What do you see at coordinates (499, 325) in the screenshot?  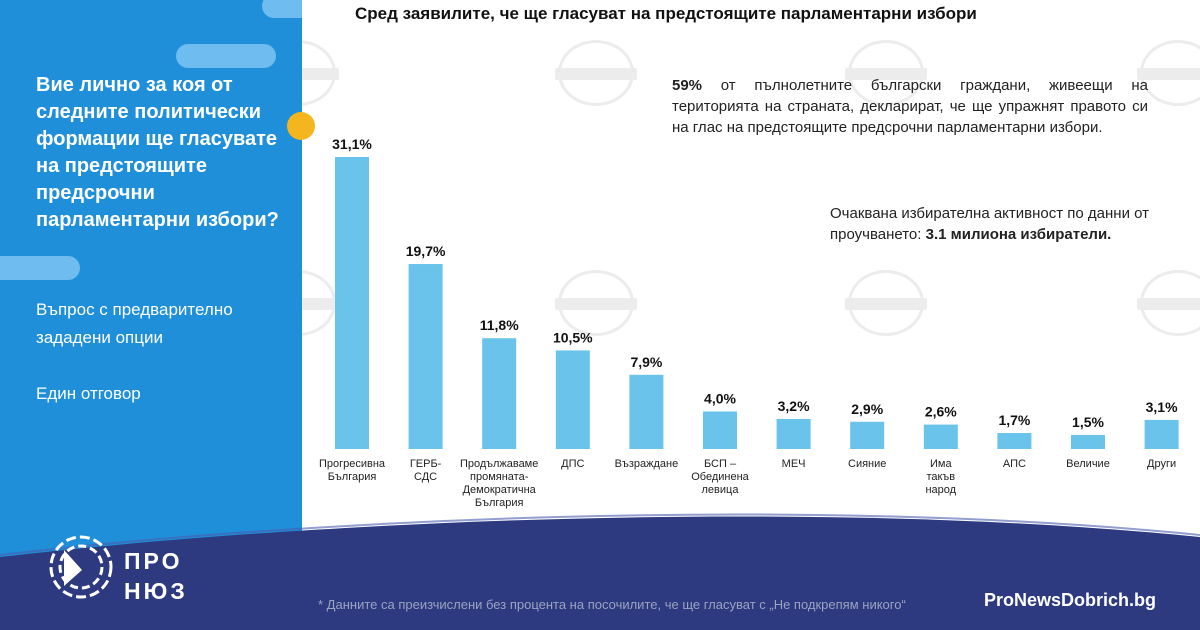 I see `bar-value-label: 11,8%` at bounding box center [499, 325].